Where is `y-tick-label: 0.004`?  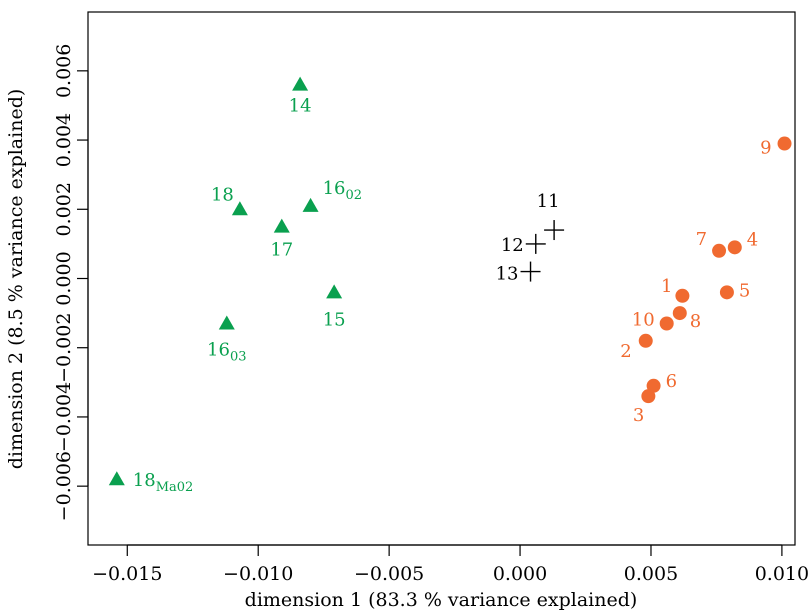 y-tick-label: 0.004 is located at coordinates (64, 140).